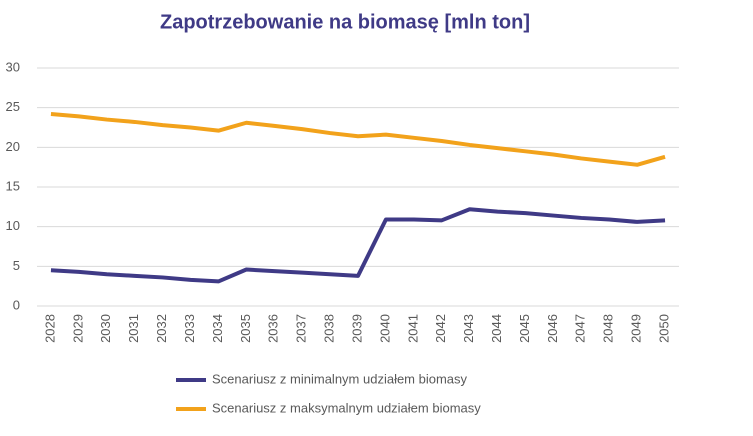  Describe the element at coordinates (636, 328) in the screenshot. I see `x-tick-label: 2049` at that location.